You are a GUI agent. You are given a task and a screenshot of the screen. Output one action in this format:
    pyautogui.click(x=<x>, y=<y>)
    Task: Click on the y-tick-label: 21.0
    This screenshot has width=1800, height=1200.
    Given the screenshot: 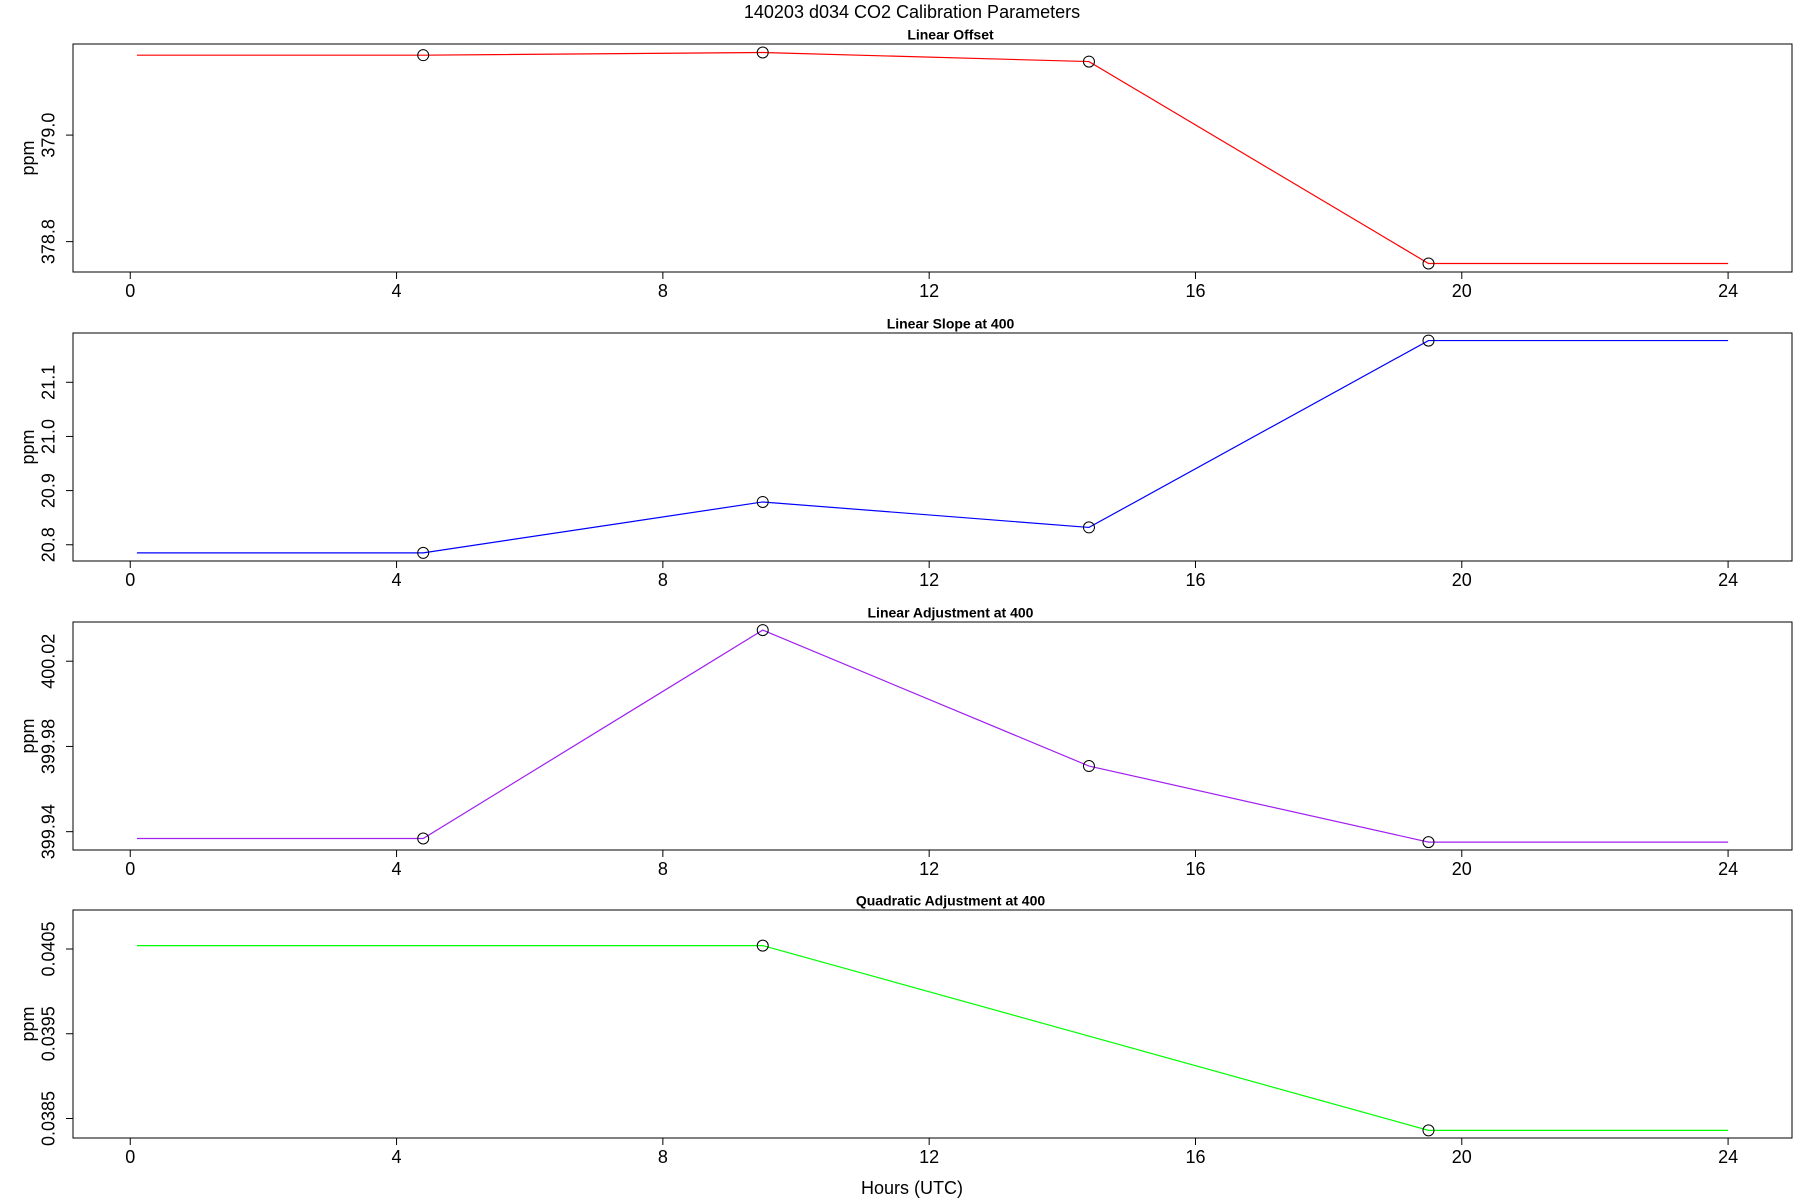 What is the action you would take?
    pyautogui.click(x=49, y=436)
    